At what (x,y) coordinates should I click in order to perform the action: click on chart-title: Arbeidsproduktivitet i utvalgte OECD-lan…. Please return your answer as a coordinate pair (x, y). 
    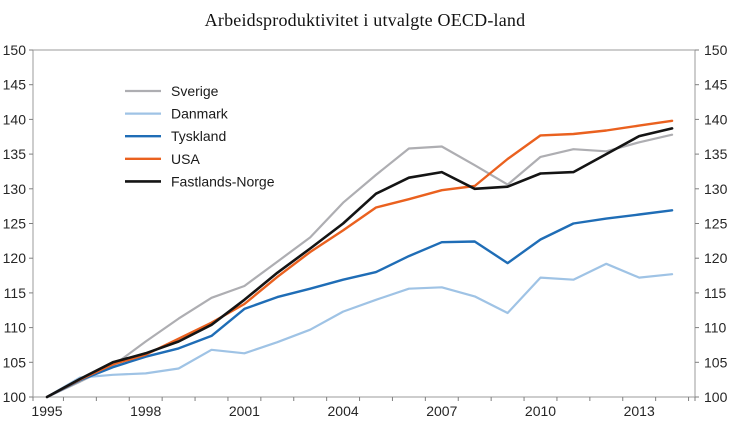
    Looking at the image, I should click on (365, 20).